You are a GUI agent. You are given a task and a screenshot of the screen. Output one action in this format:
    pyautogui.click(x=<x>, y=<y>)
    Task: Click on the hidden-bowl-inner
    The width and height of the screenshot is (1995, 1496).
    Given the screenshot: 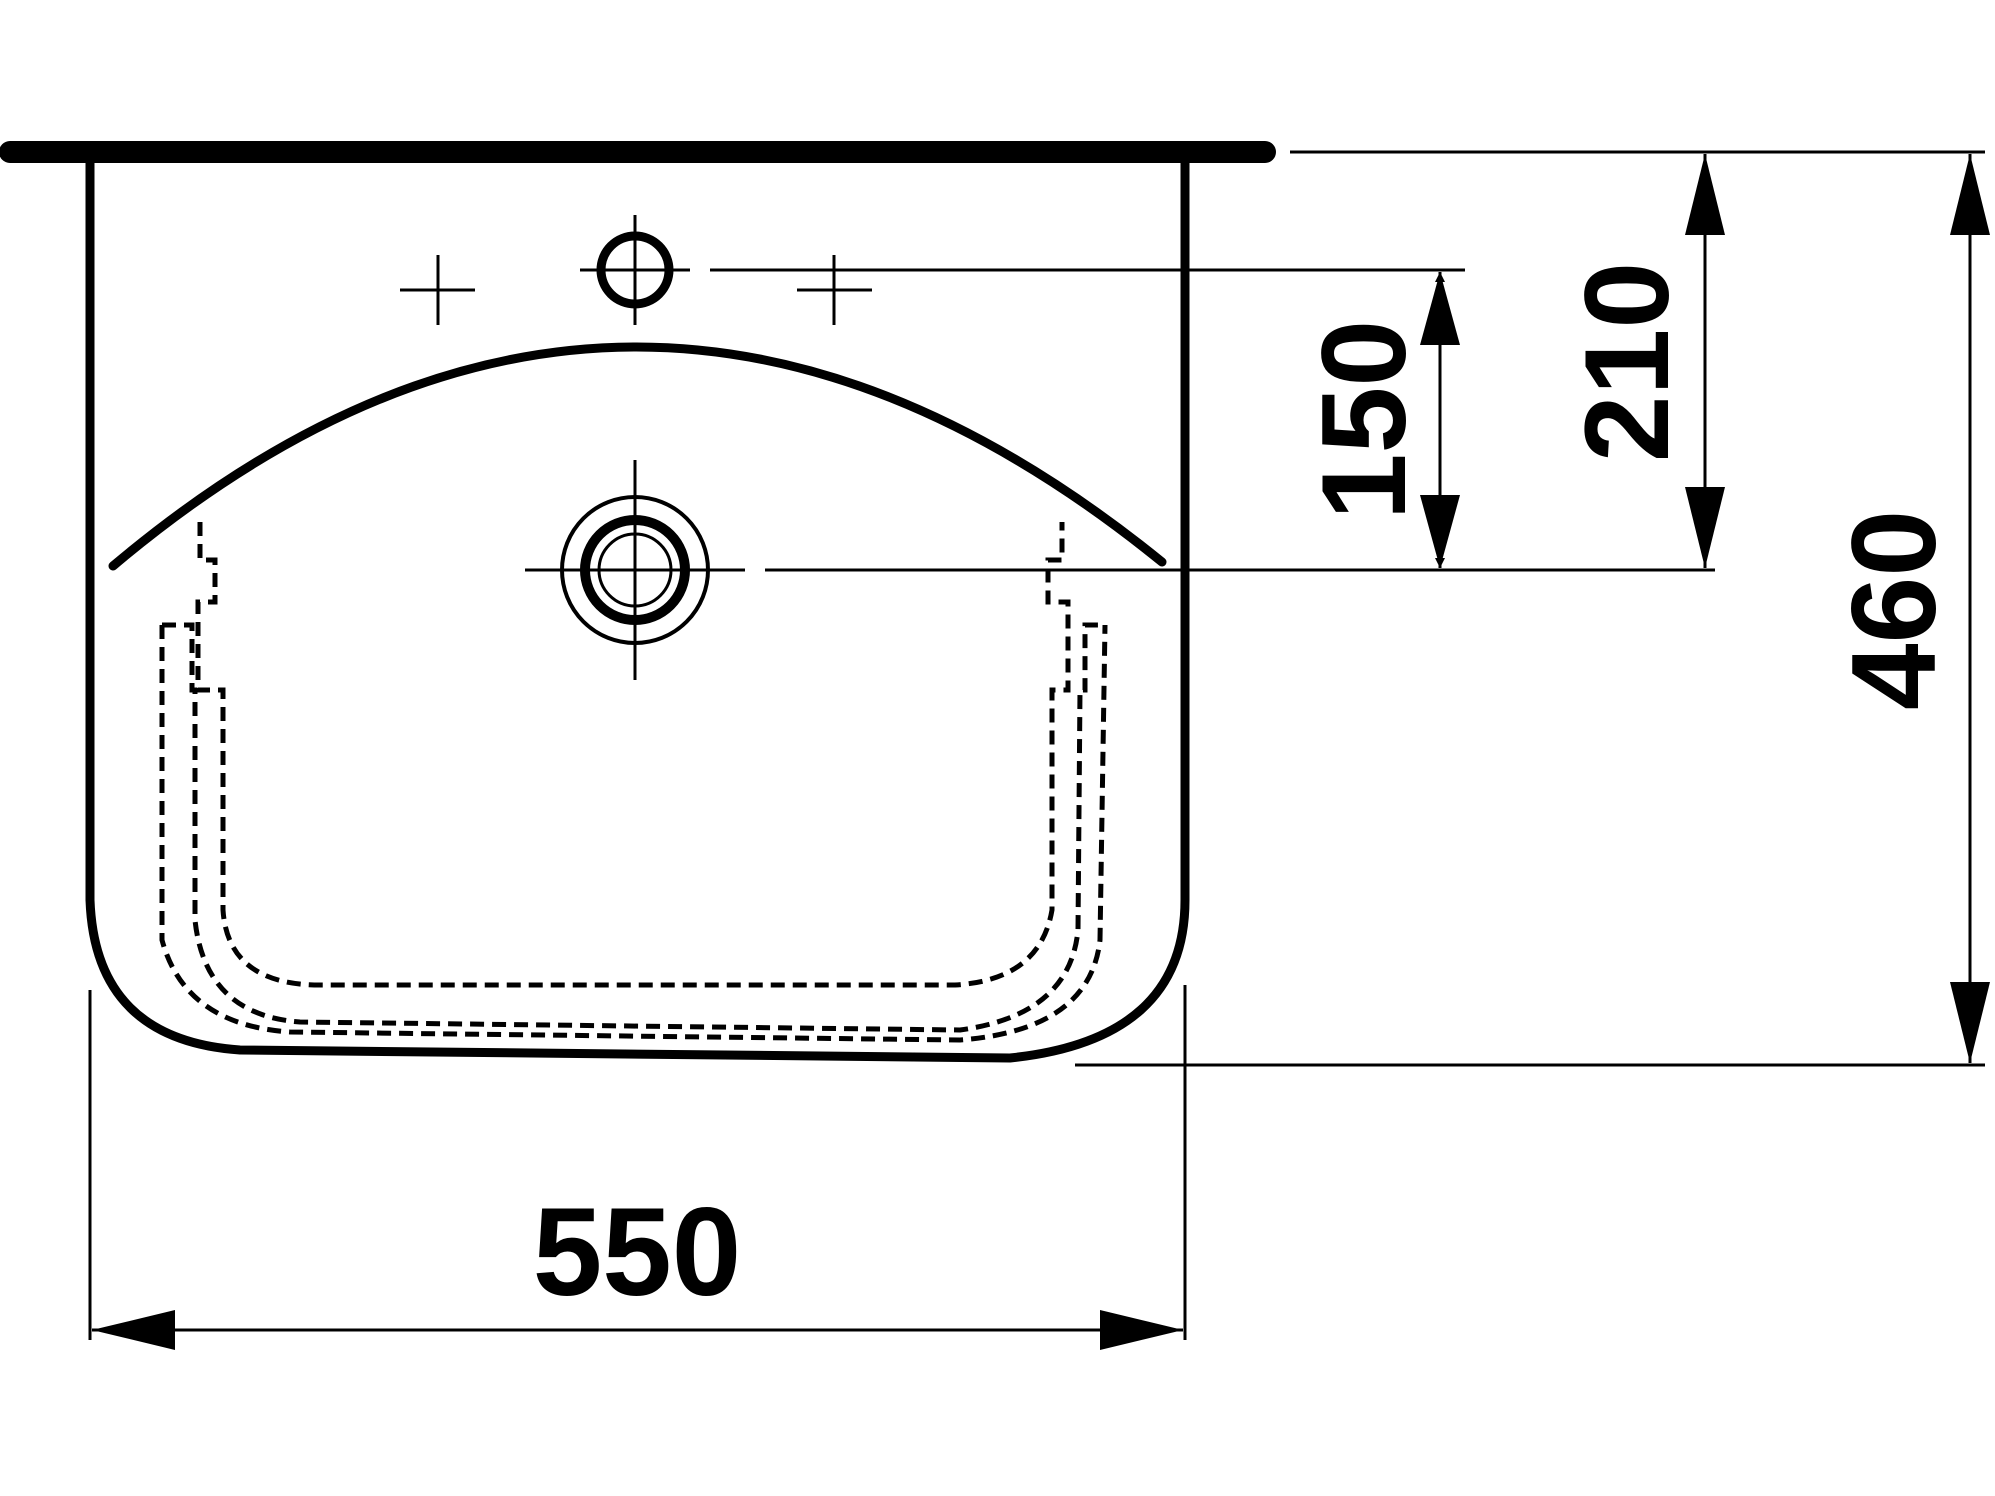 What is the action you would take?
    pyautogui.click(x=633, y=755)
    